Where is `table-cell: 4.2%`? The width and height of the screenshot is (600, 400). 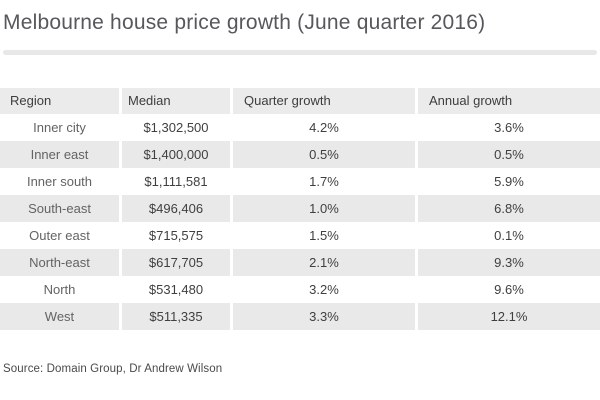 table-cell: 4.2% is located at coordinates (324, 127).